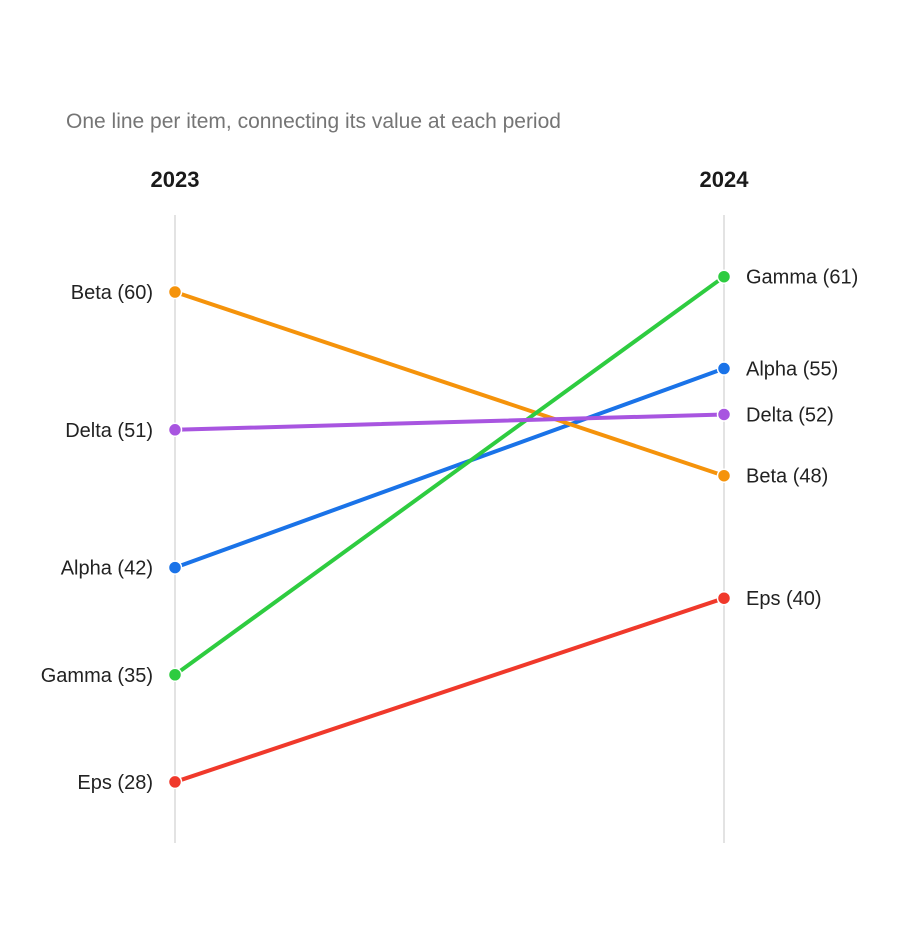 Image resolution: width=900 pixels, height=952 pixels. I want to click on label-gamma-2023: Gamma (35), so click(97, 676).